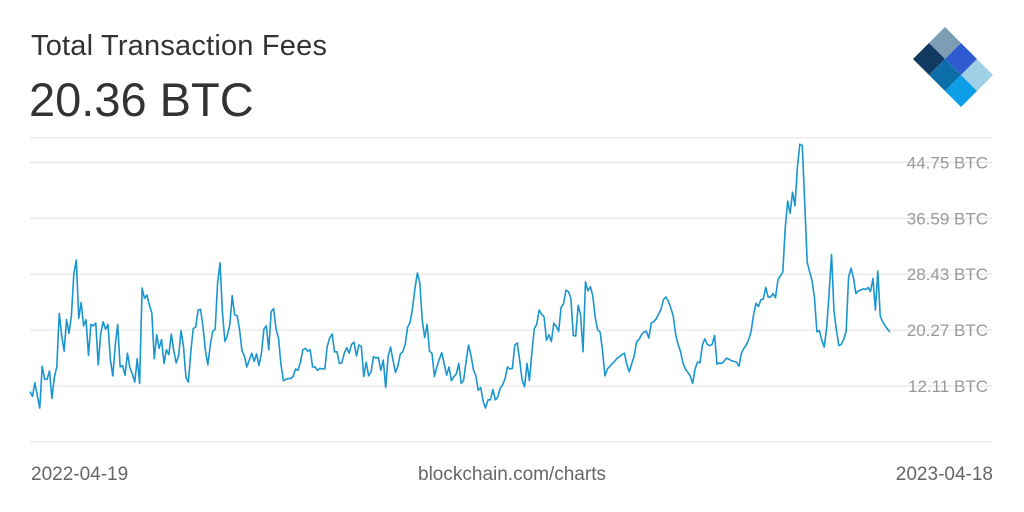  What do you see at coordinates (179, 46) in the screenshot?
I see `chart-title: Total Transaction Fees` at bounding box center [179, 46].